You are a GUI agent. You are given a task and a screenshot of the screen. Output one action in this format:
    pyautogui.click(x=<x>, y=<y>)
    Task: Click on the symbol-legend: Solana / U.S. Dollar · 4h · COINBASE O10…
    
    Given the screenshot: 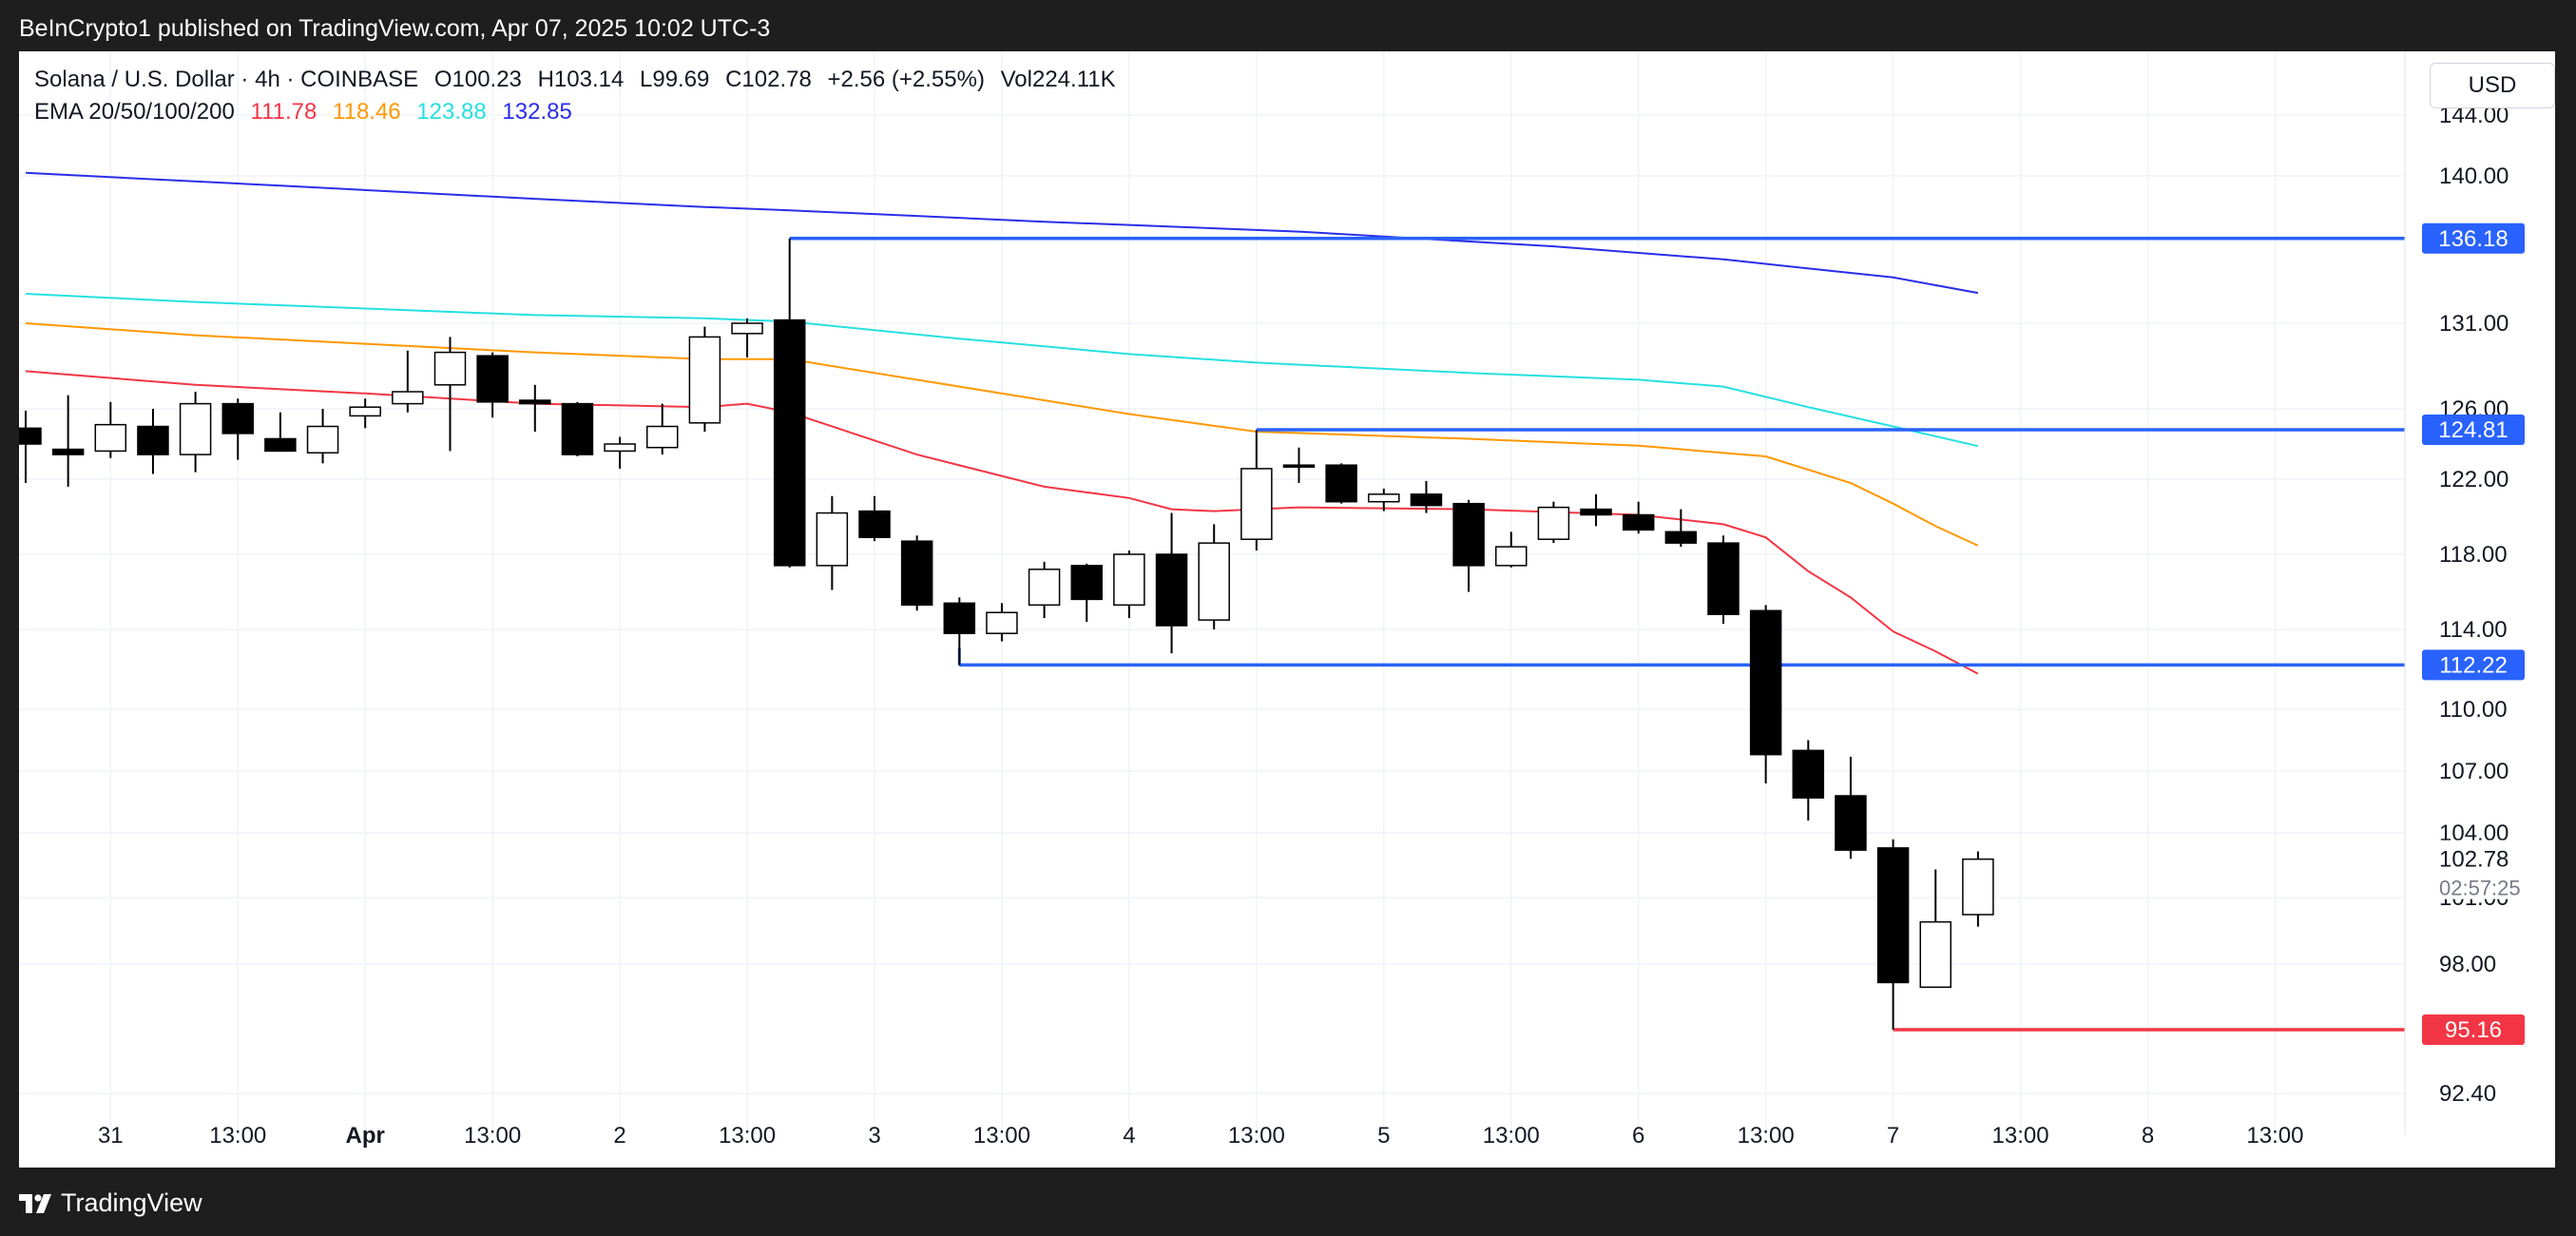 What is the action you would take?
    pyautogui.click(x=580, y=80)
    